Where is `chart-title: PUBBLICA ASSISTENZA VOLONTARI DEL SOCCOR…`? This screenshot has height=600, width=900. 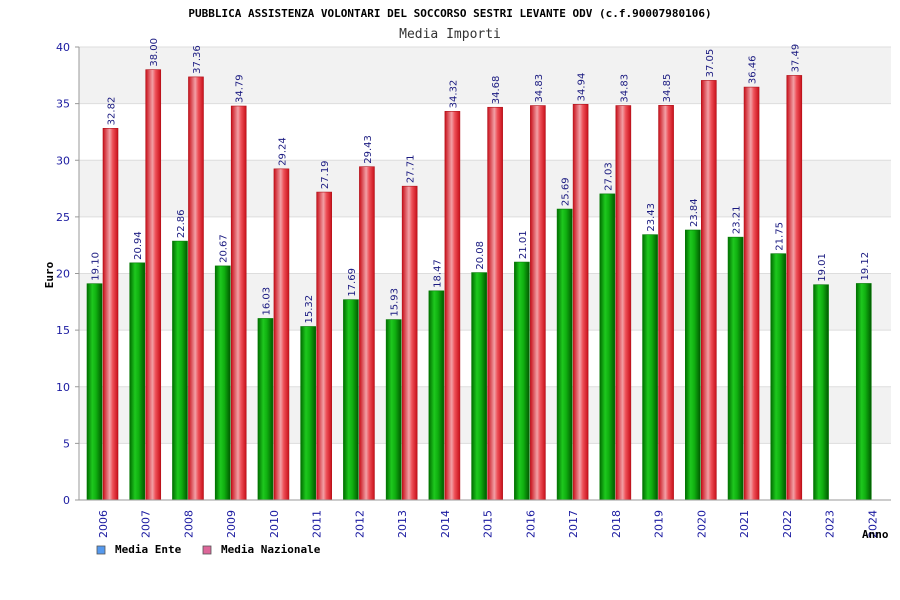
chart-title: PUBBLICA ASSISTENZA VOLONTARI DEL SOCCOR… is located at coordinates (449, 13).